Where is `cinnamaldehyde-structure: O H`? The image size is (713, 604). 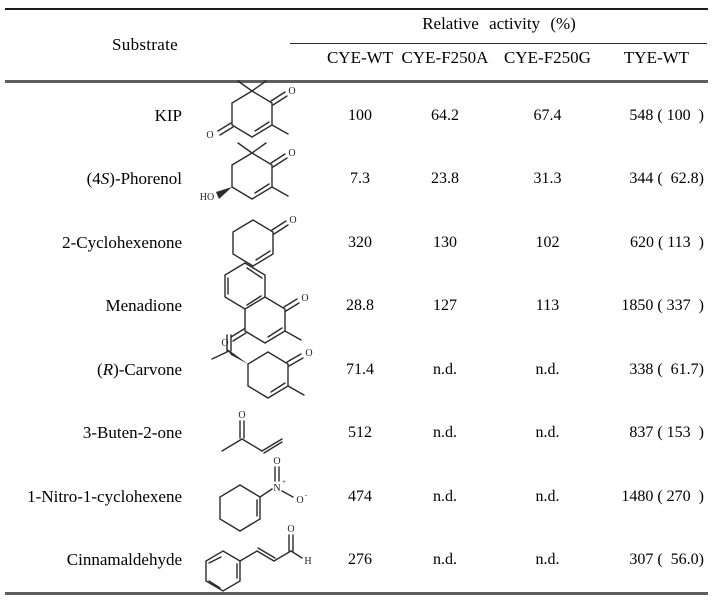
cinnamaldehyde-structure: O H is located at coordinates (258, 558).